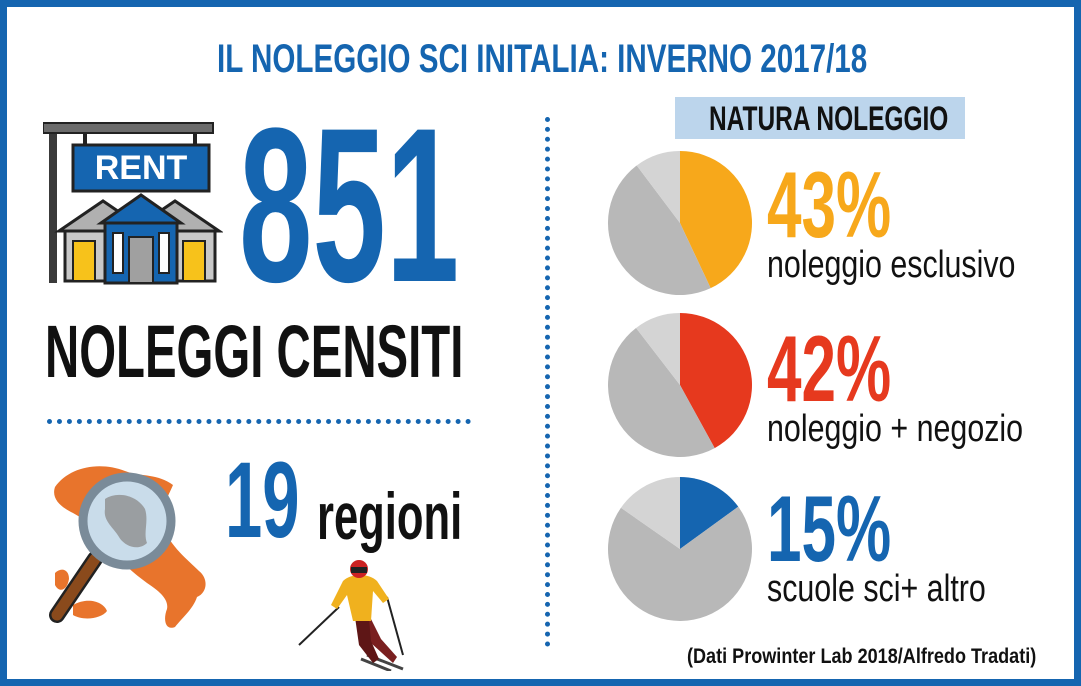 The width and height of the screenshot is (1081, 686). What do you see at coordinates (659, 230) in the screenshot?
I see `pie1-slice-rest-a` at bounding box center [659, 230].